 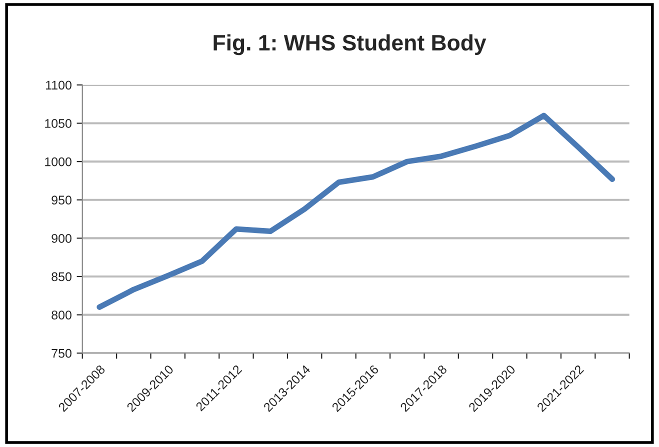 What do you see at coordinates (62, 353) in the screenshot?
I see `y-tick-label: 750` at bounding box center [62, 353].